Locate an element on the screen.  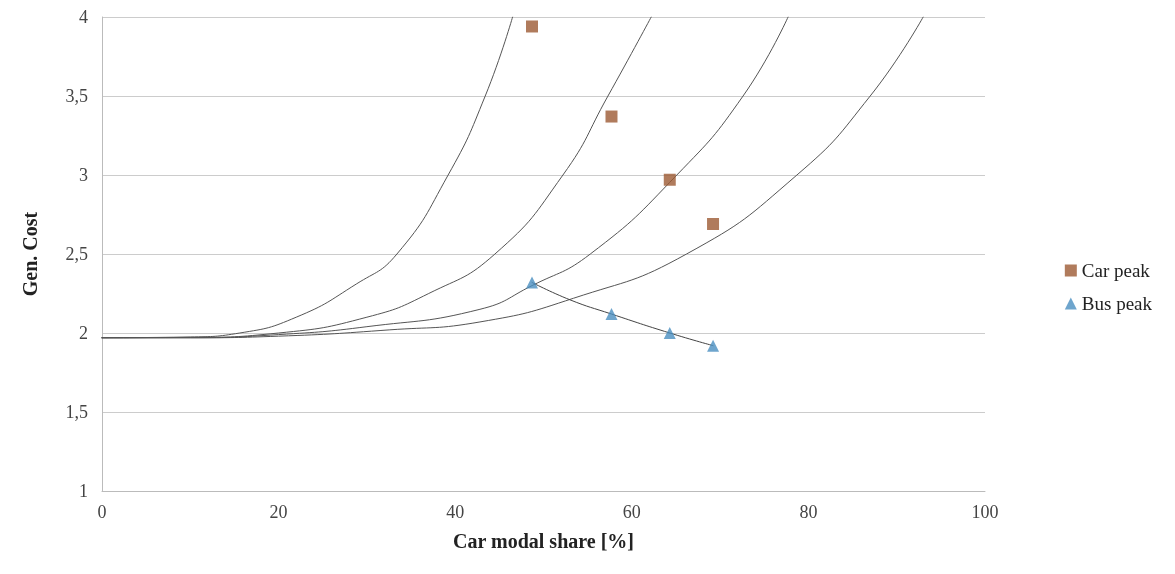
x-tick-label: 80 is located at coordinates (808, 512).